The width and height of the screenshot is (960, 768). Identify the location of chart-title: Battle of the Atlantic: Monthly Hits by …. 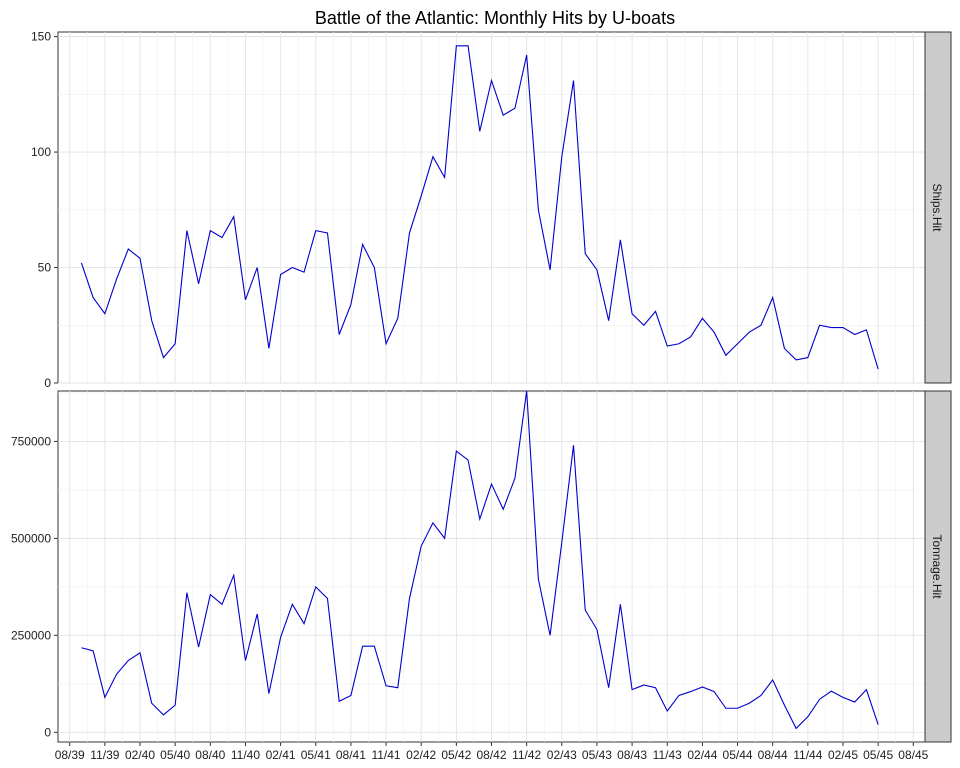
(495, 18).